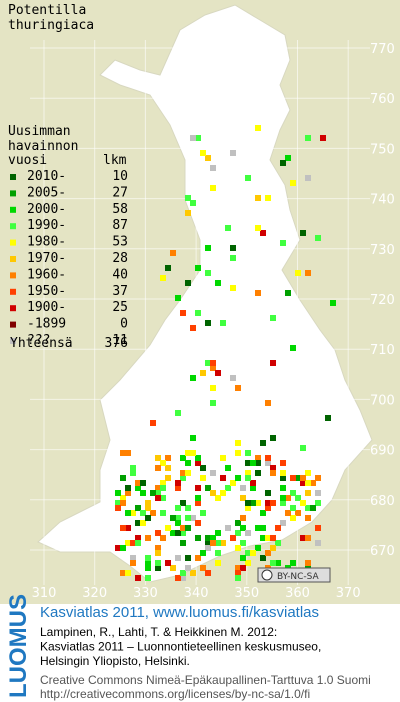 This screenshot has height=702, width=400. Describe the element at coordinates (41, 343) in the screenshot. I see `legend-total-label: Yhteensä` at that location.